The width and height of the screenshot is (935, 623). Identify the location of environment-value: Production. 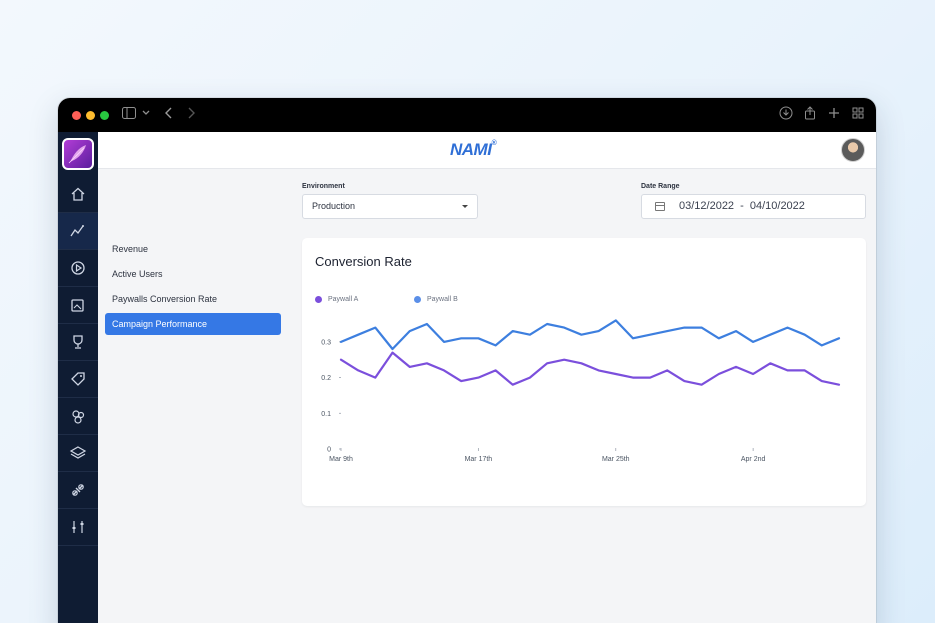
(334, 206).